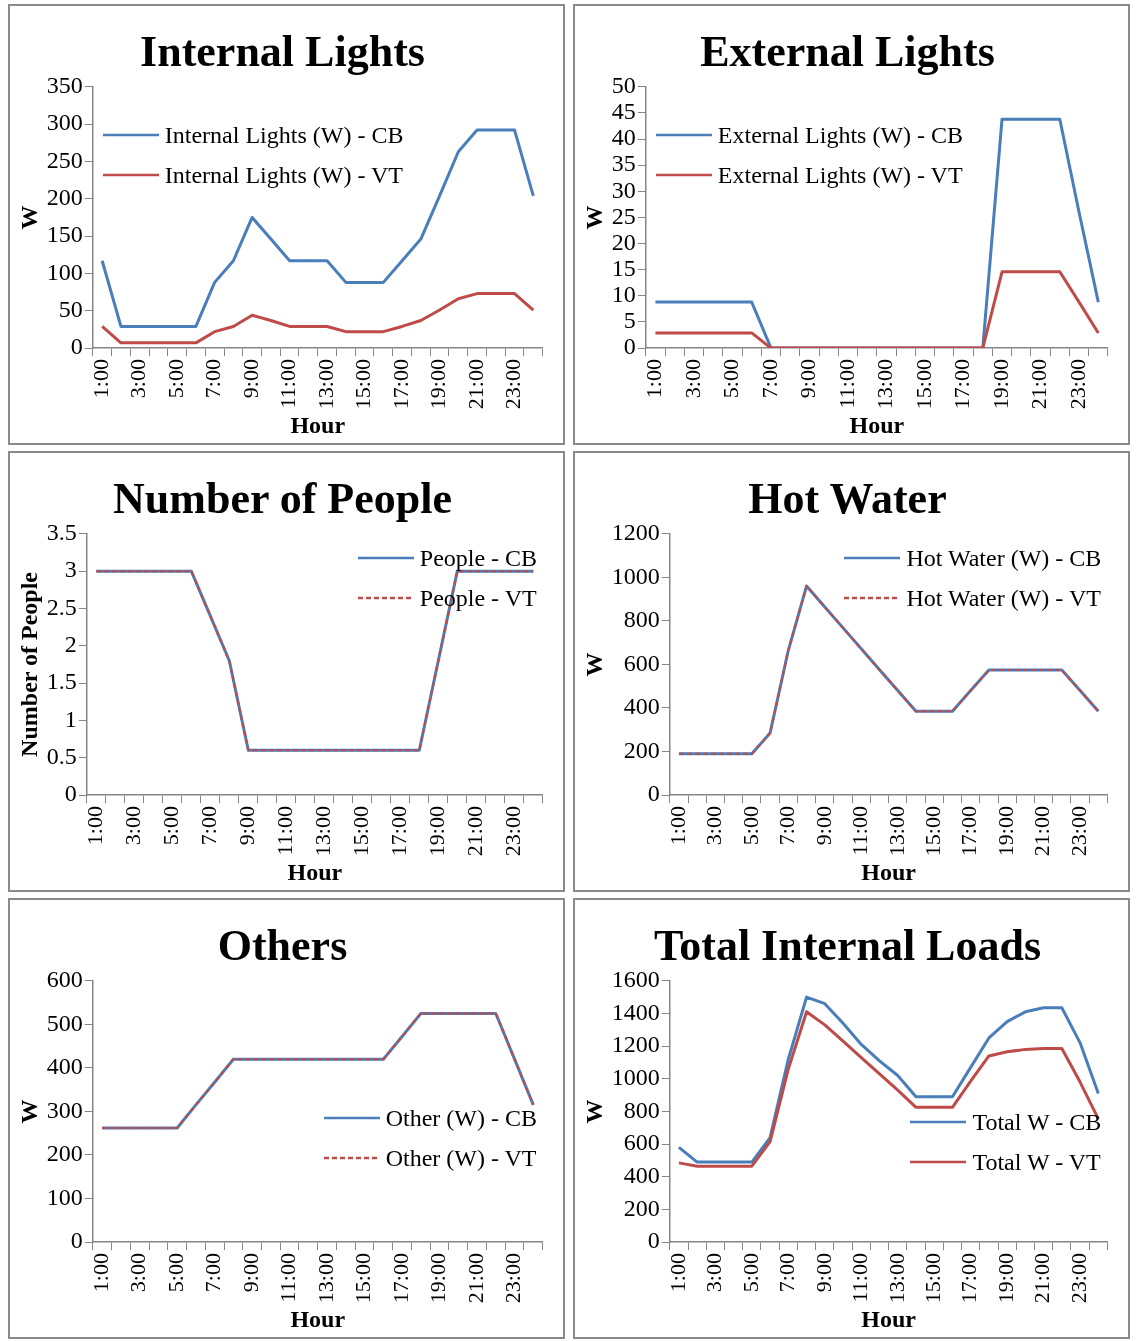 Image resolution: width=1139 pixels, height=1341 pixels. Describe the element at coordinates (629, 320) in the screenshot. I see `y-tick-label: 5` at that location.